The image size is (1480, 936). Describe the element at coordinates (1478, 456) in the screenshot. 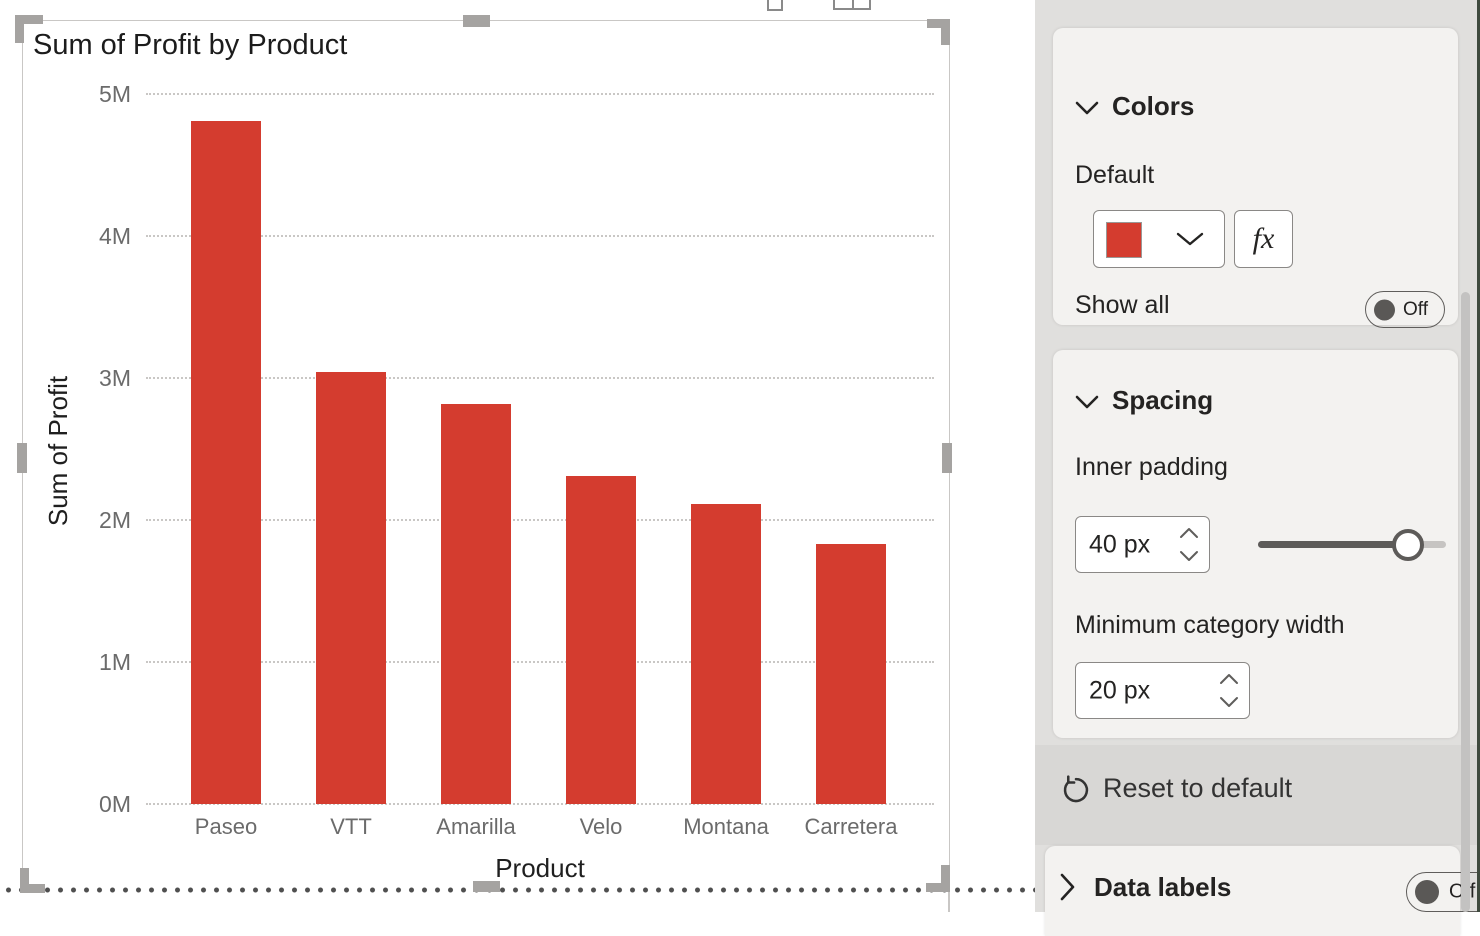

I see `window-edge` at that location.